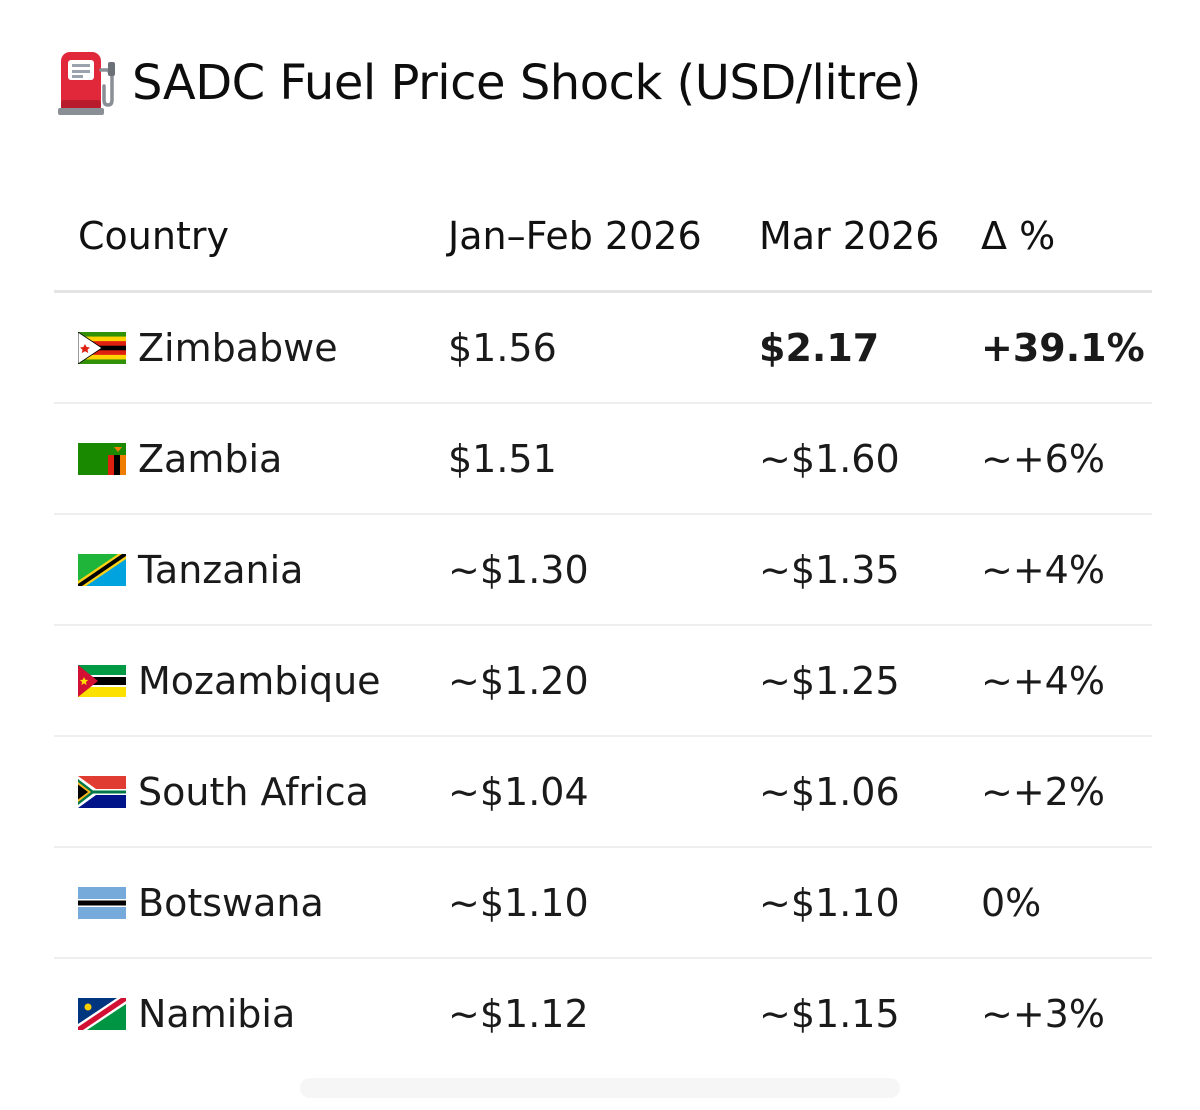 Image resolution: width=1200 pixels, height=1110 pixels. I want to click on country-name: Tanzania, so click(221, 569).